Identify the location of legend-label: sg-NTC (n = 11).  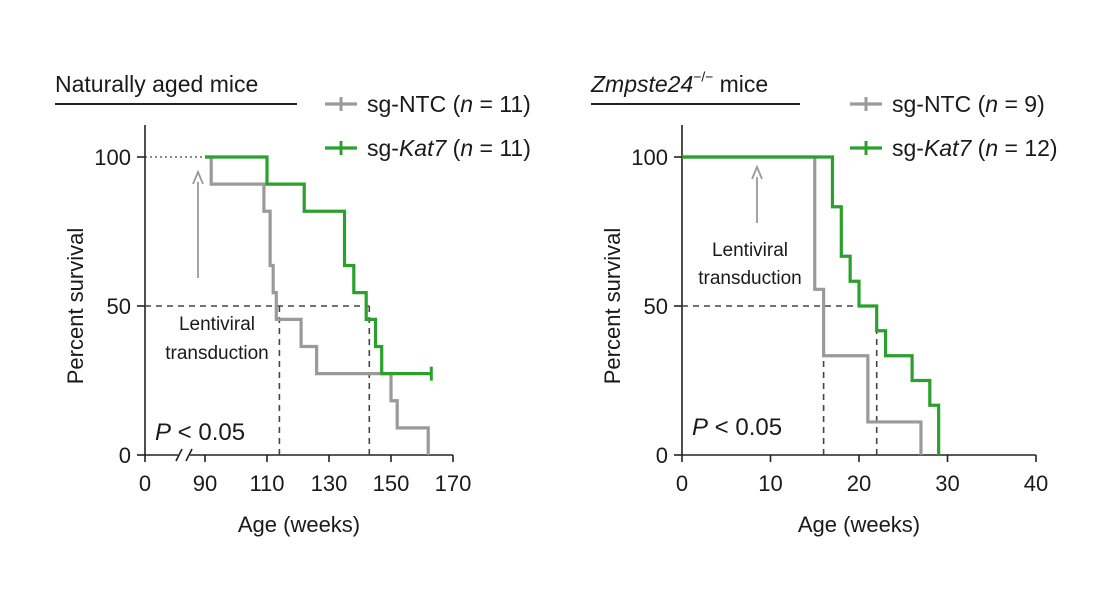
(449, 104).